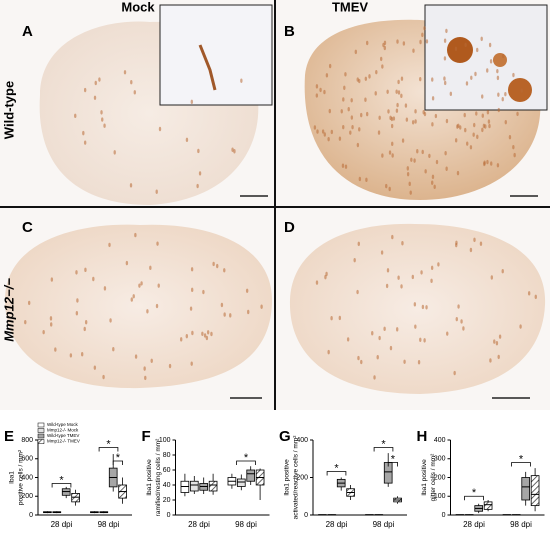  I want to click on legend-label: Mmp12-/- Mock, so click(63, 430).